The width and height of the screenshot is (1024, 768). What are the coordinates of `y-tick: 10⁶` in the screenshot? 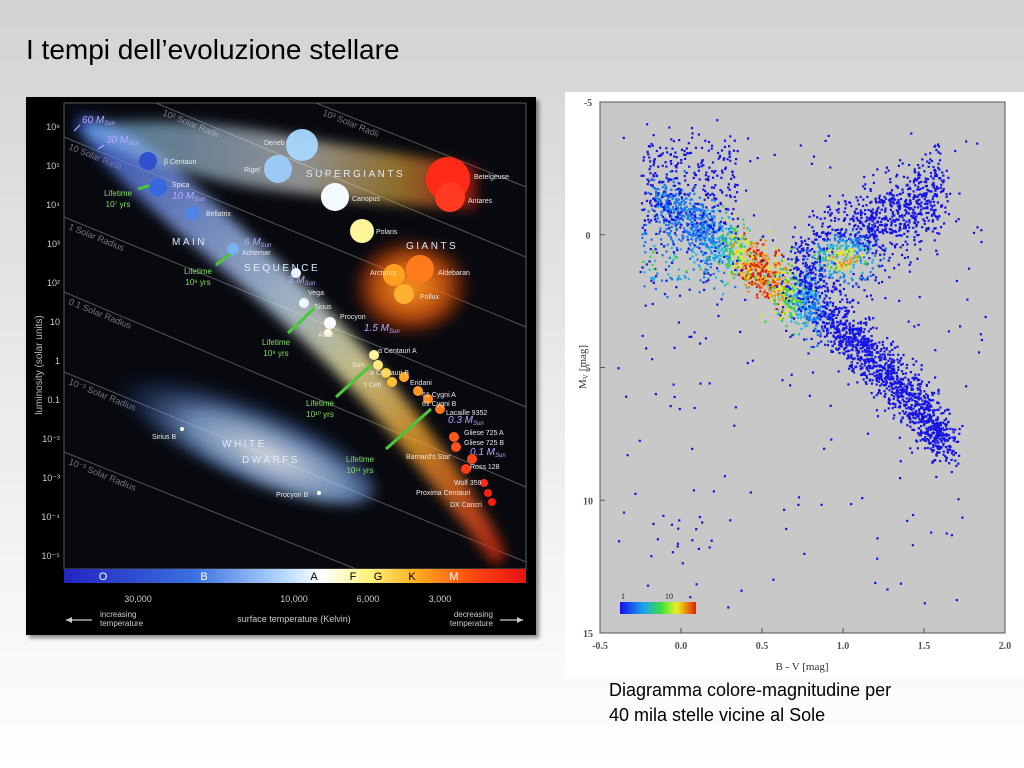 It's located at (53, 127).